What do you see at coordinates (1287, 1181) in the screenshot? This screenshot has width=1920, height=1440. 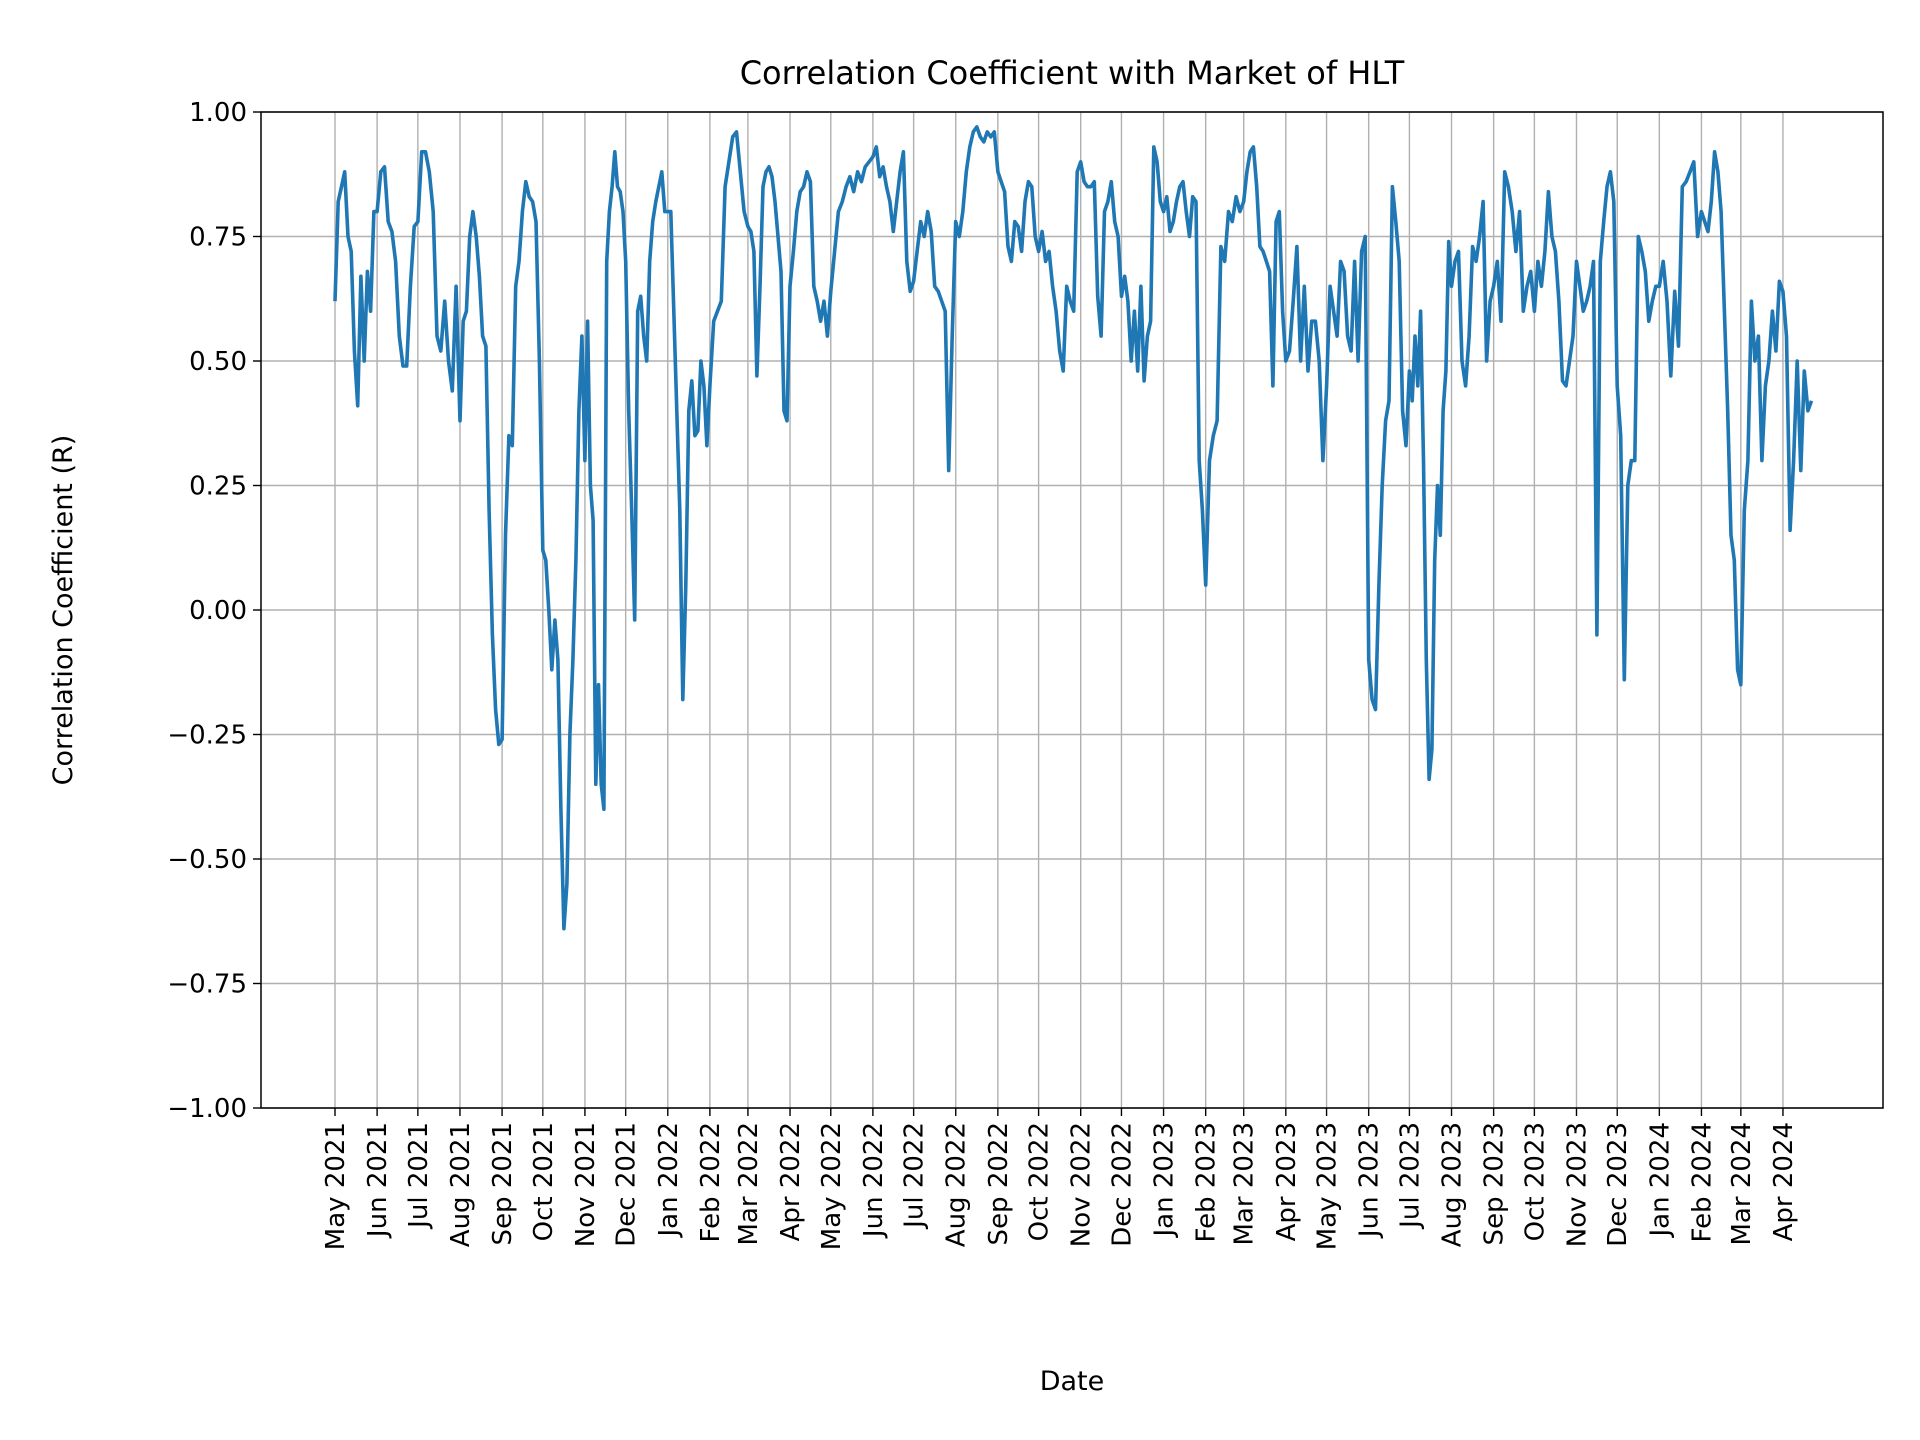 I see `x-tick-label: Apr 2023` at bounding box center [1287, 1181].